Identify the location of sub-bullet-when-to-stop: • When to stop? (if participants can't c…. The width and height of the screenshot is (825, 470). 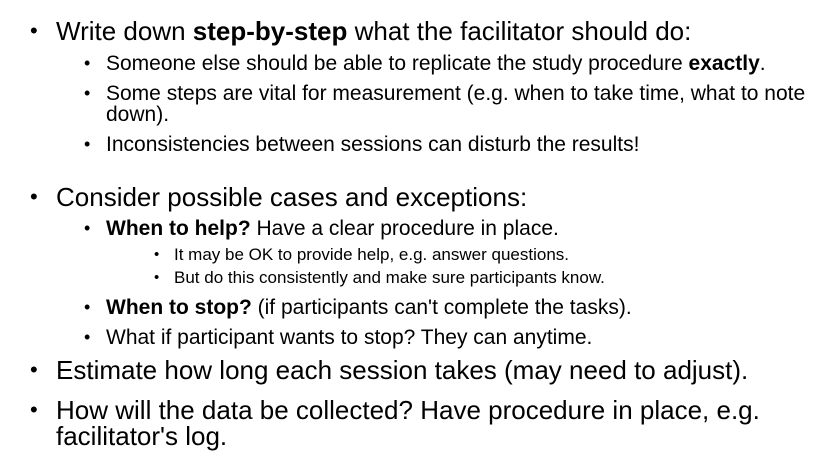
(447, 307).